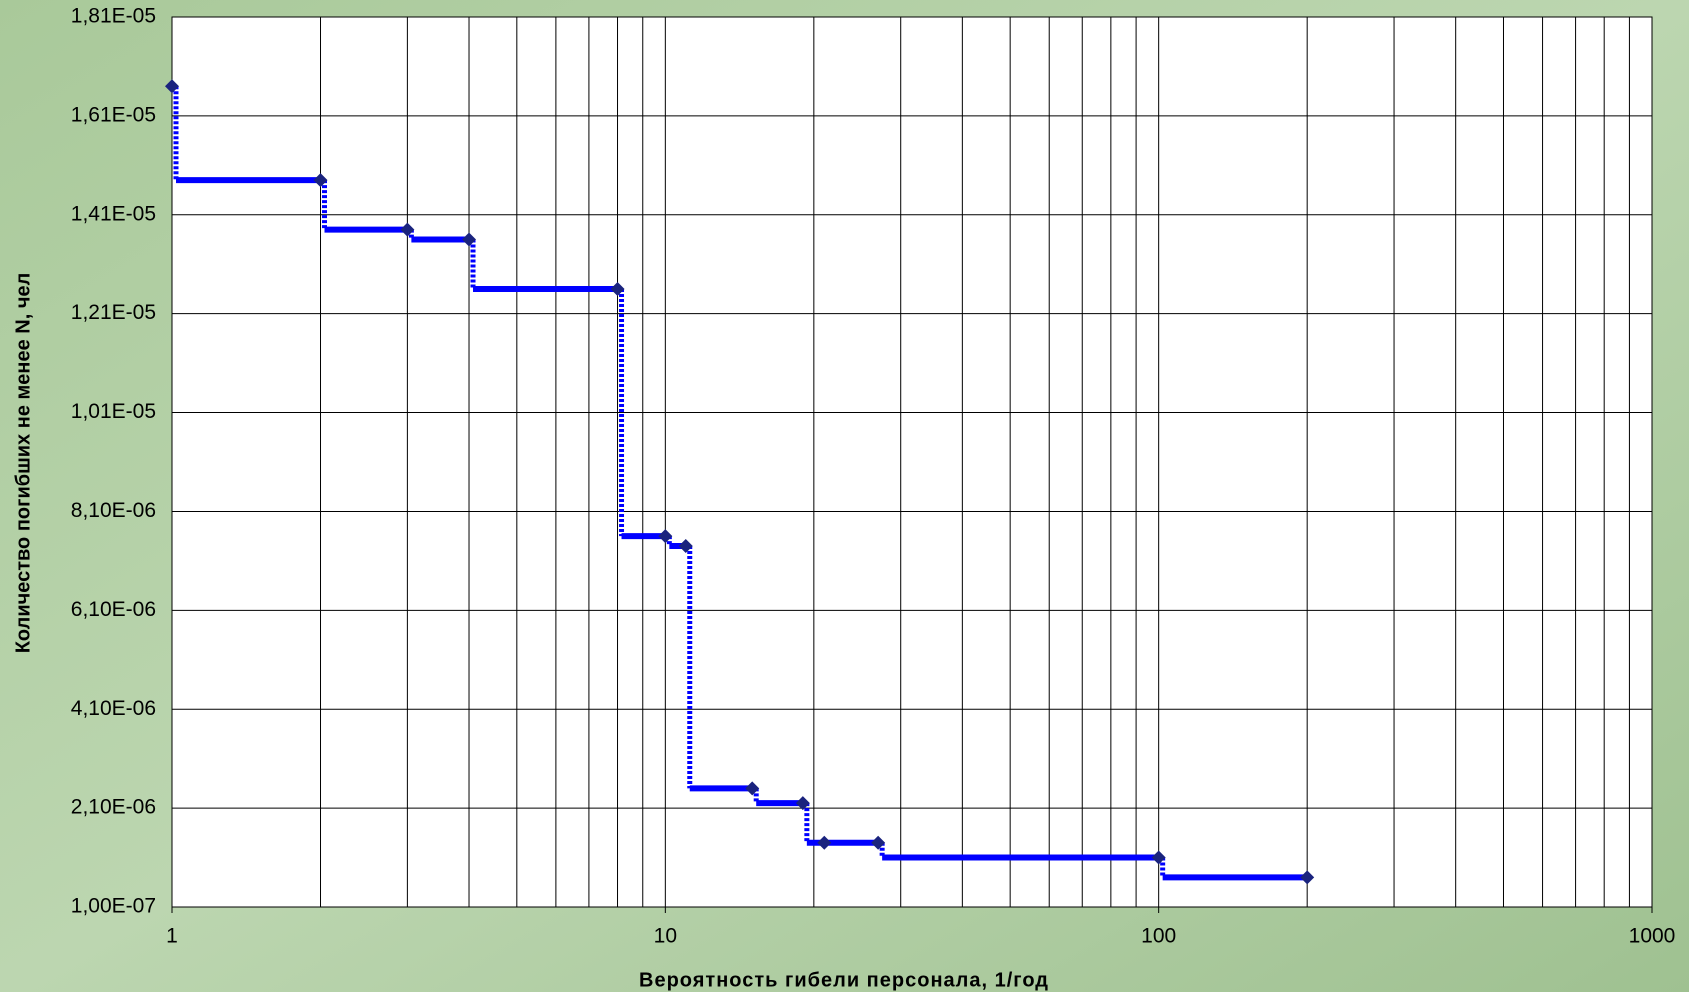  What do you see at coordinates (113, 213) in the screenshot?
I see `y-tick-label: 1,41E-05` at bounding box center [113, 213].